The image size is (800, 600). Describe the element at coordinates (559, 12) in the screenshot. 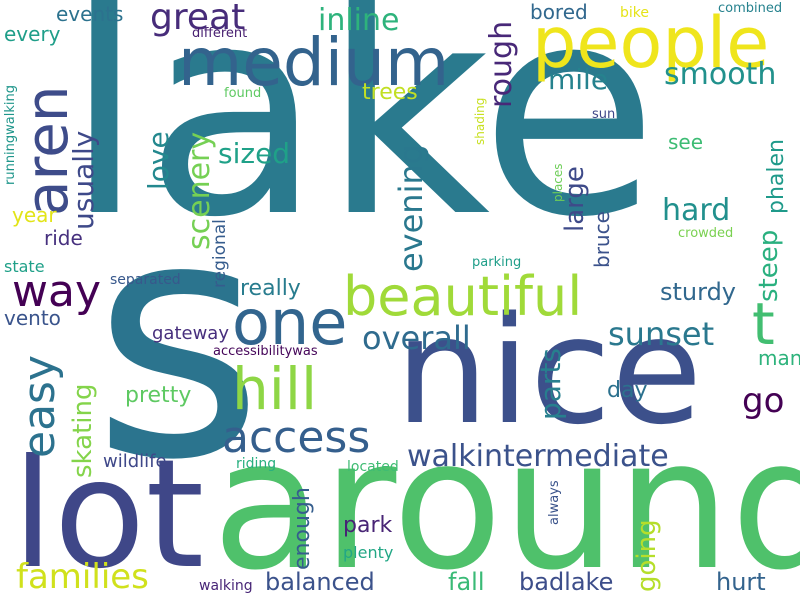

I see `word-bored: bored` at that location.